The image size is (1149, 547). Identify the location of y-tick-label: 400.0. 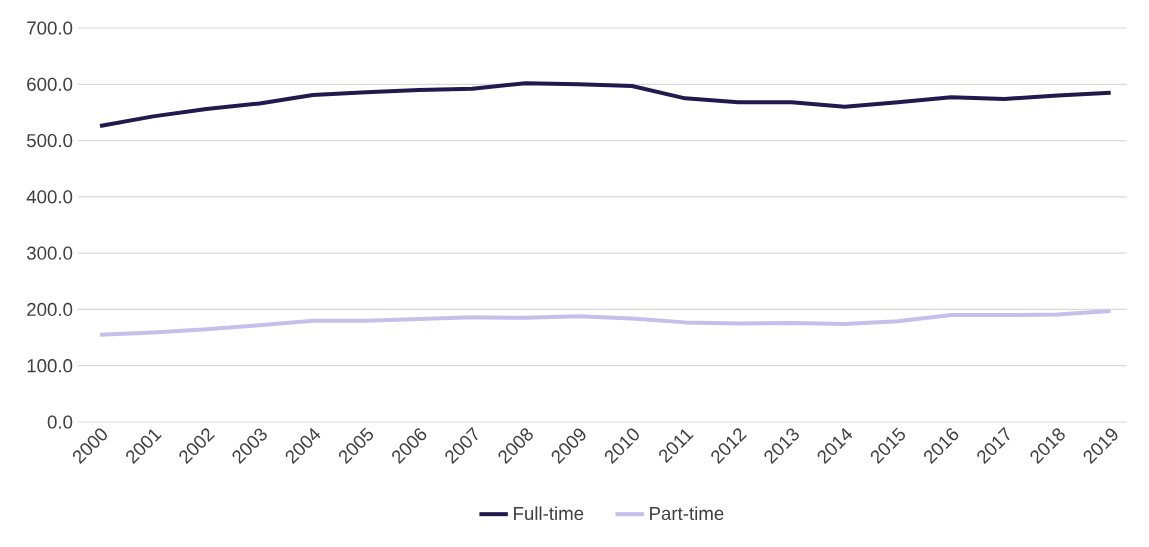
(49, 197).